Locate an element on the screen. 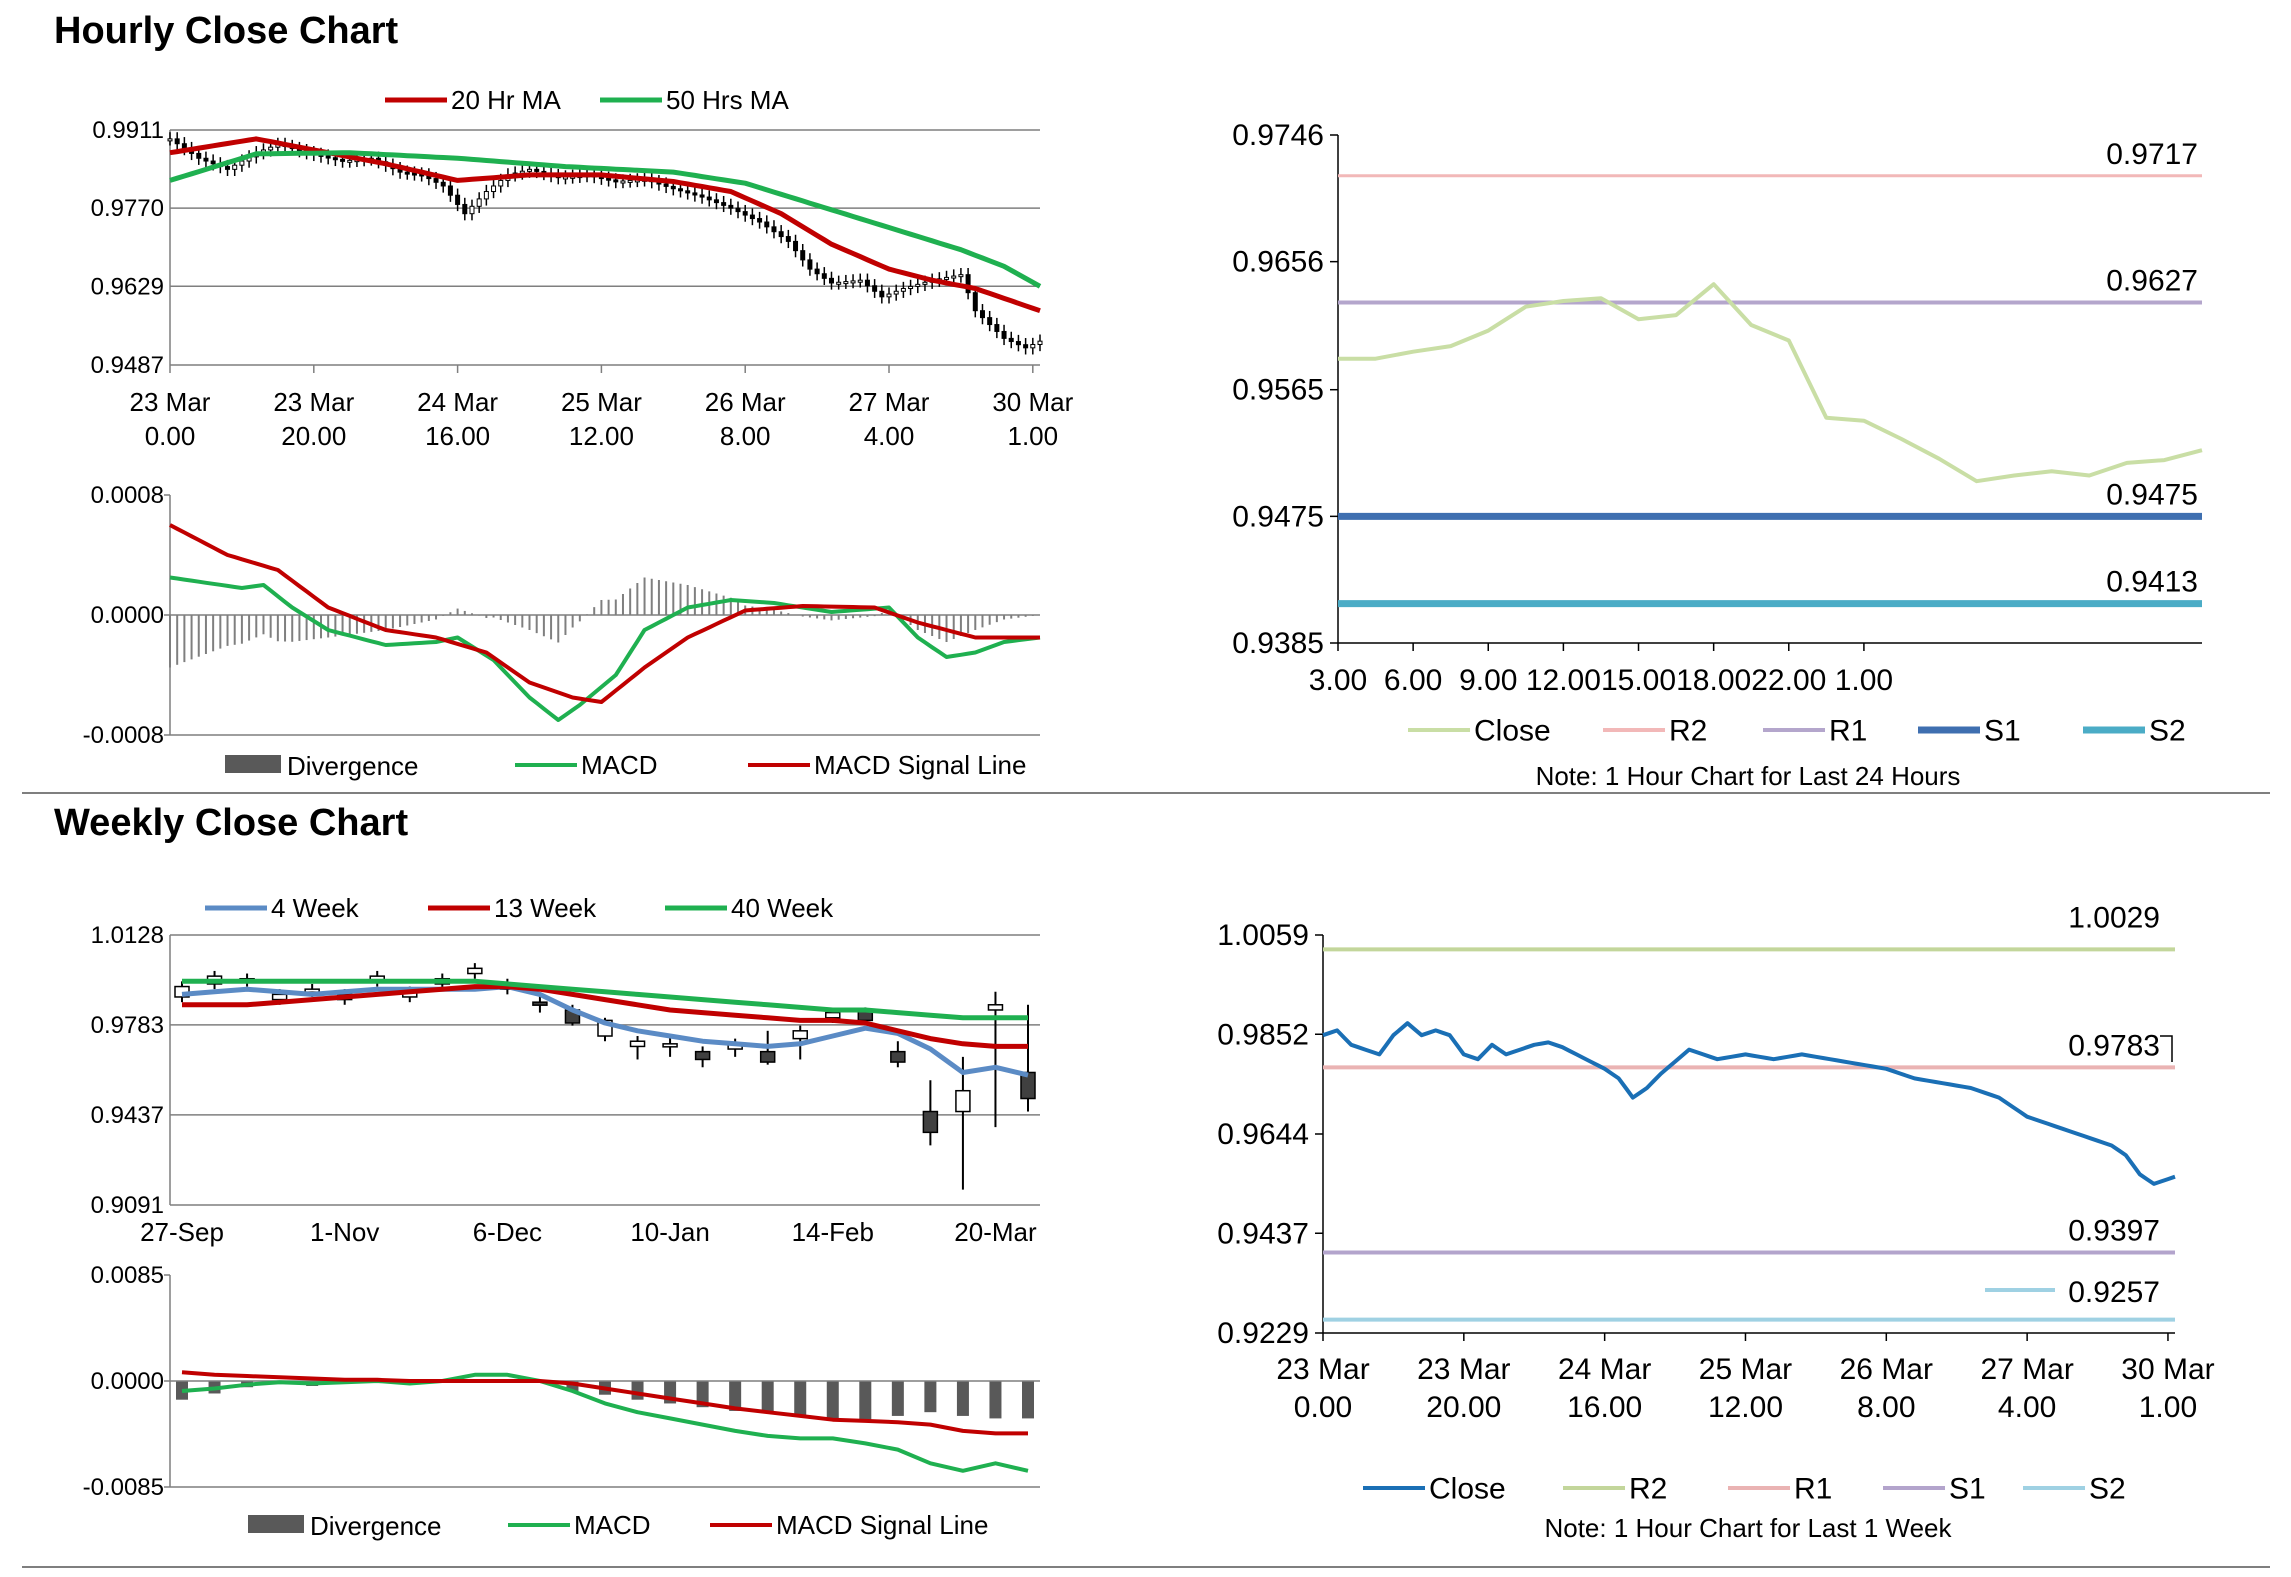 The width and height of the screenshot is (2291, 1577). legend-r2-label: R2 is located at coordinates (1688, 731).